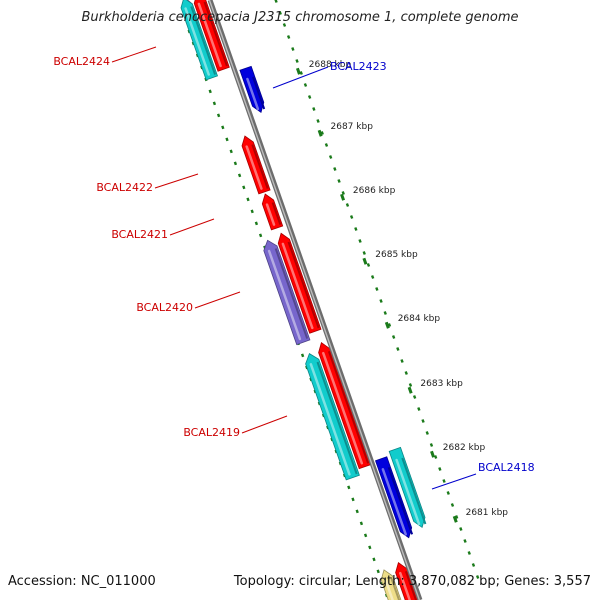 The width and height of the screenshot is (600, 600). What do you see at coordinates (374, 191) in the screenshot?
I see `tick-label: 2686 kbp` at bounding box center [374, 191].